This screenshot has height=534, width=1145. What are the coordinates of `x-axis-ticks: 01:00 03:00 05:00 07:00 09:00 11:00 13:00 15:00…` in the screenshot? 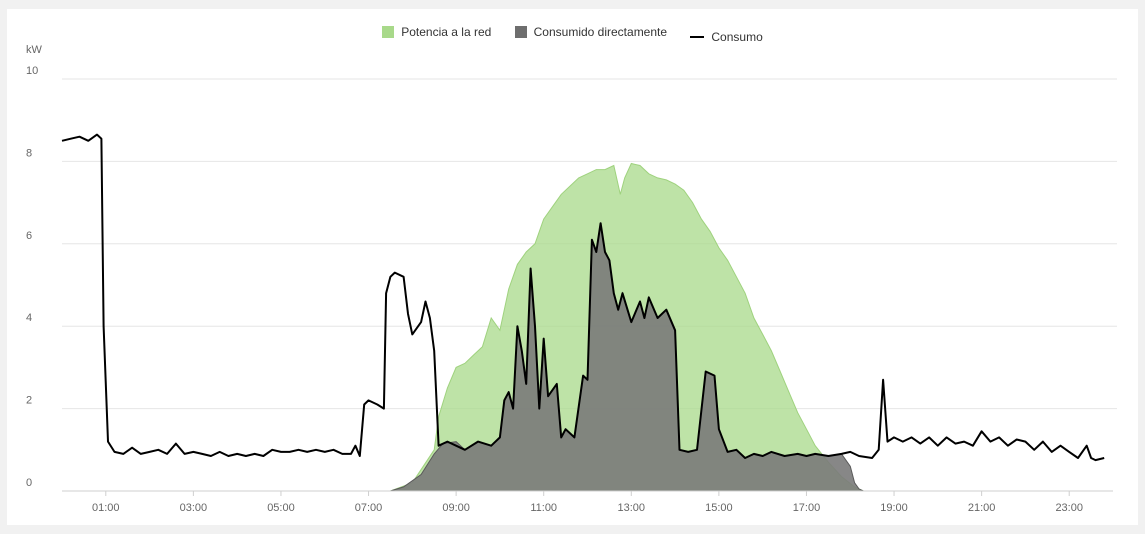 It's located at (587, 502).